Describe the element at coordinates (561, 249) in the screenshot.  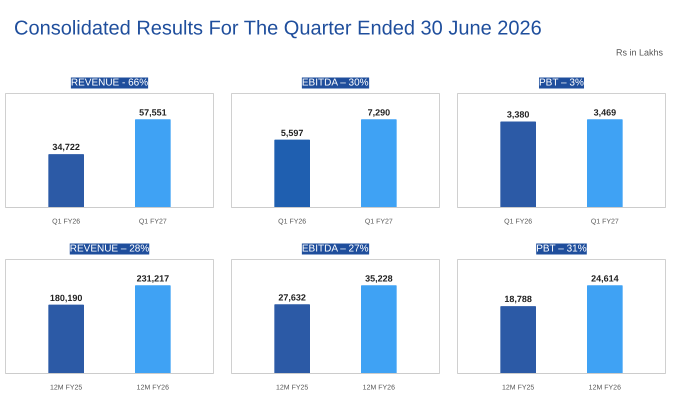
I see `chart-title: PBT – 31%` at that location.